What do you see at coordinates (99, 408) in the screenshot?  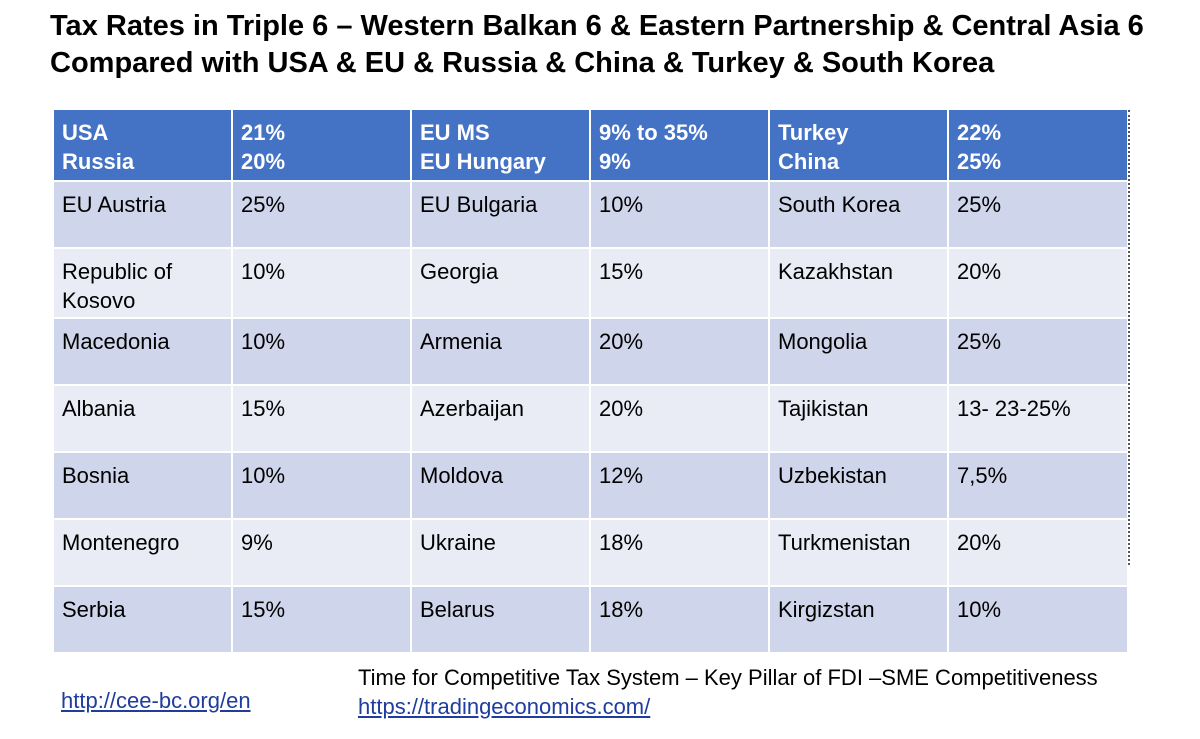 I see `cell-text: Albania` at bounding box center [99, 408].